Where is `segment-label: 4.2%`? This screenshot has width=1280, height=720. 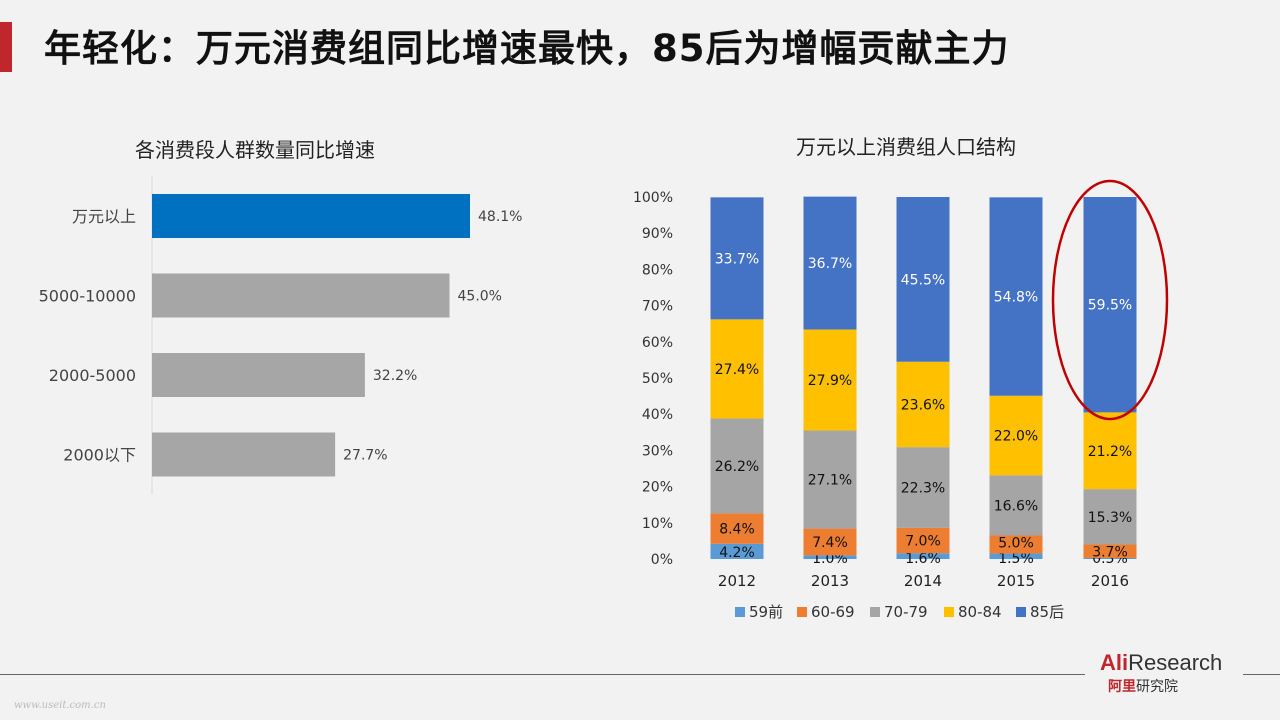 segment-label: 4.2% is located at coordinates (737, 553).